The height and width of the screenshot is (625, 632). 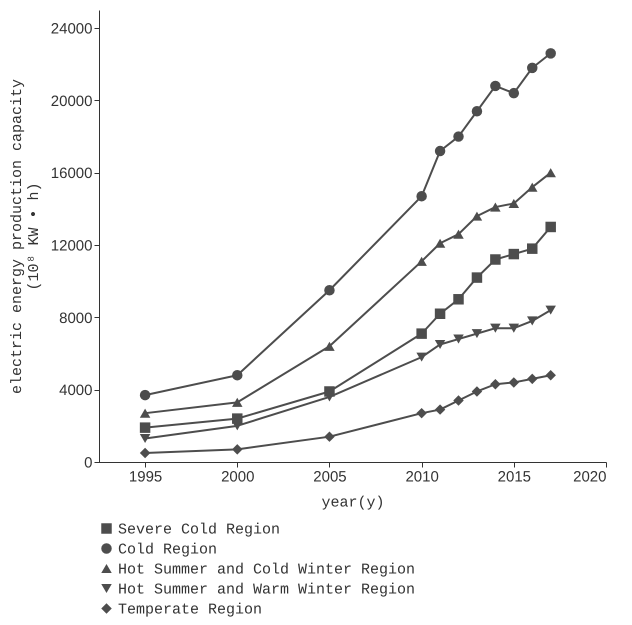 What do you see at coordinates (75, 318) in the screenshot?
I see `y-tick-label: 8000` at bounding box center [75, 318].